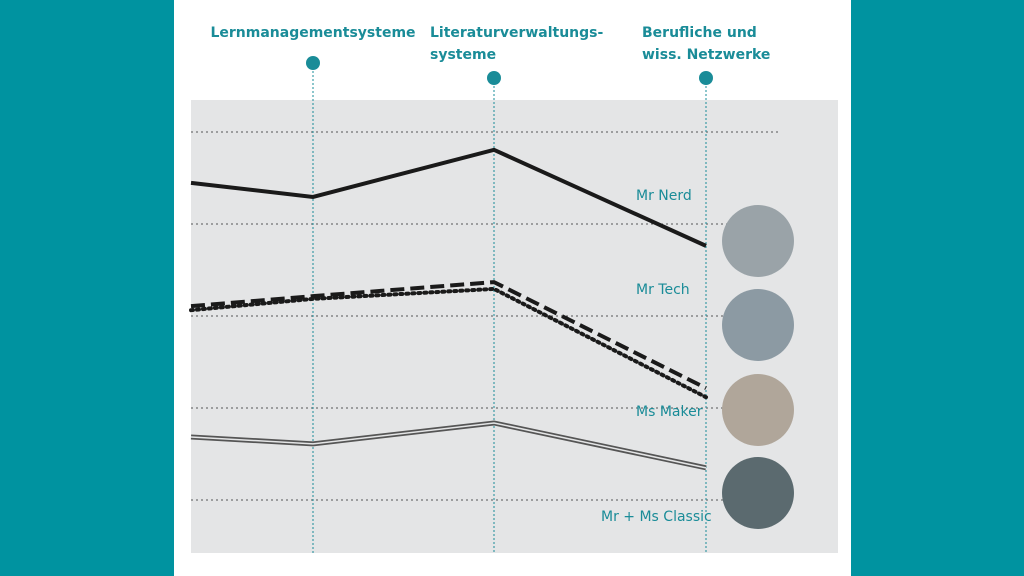 The width and height of the screenshot is (1024, 576). What do you see at coordinates (664, 196) in the screenshot?
I see `series-label: Mr Nerd` at bounding box center [664, 196].